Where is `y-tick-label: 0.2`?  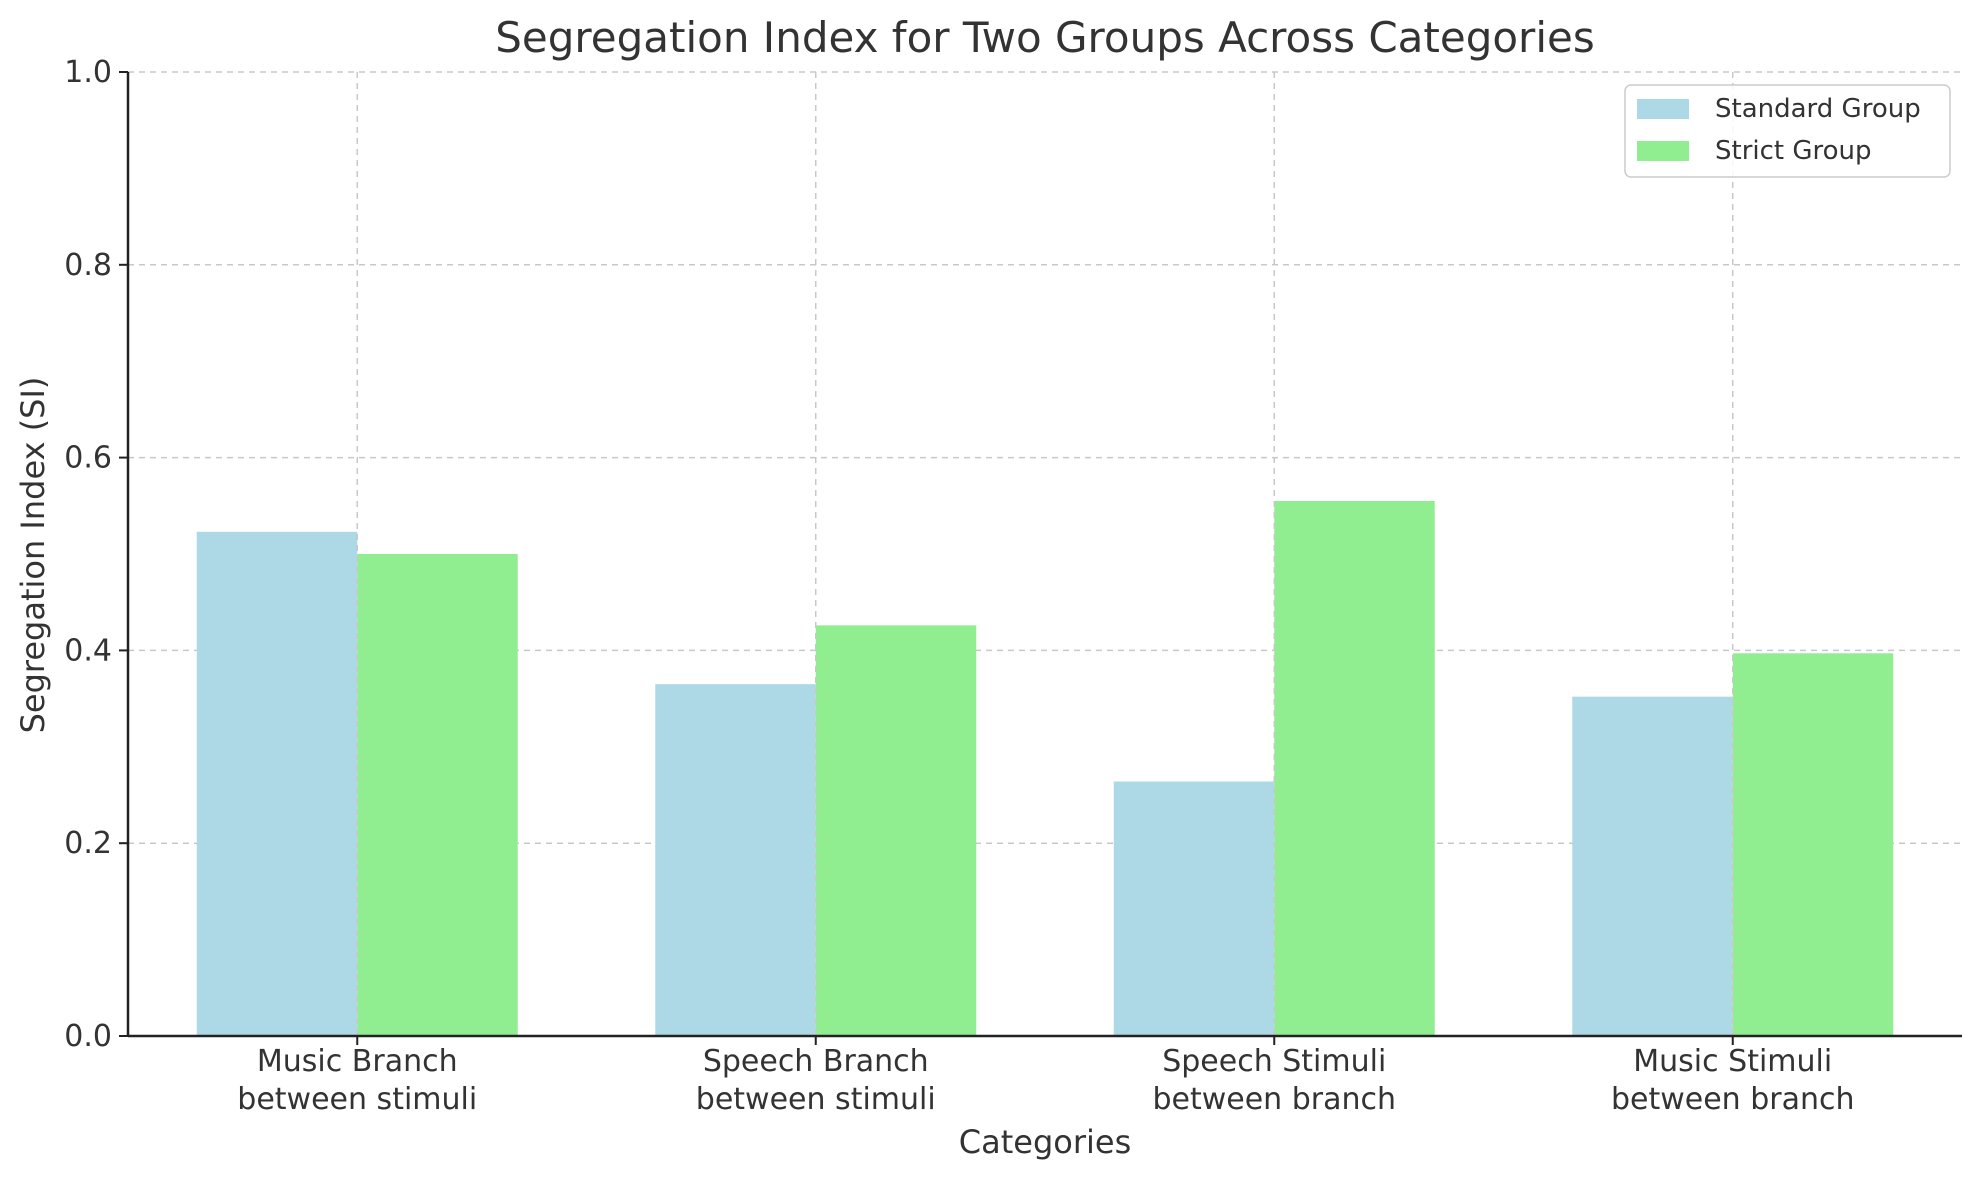
y-tick-label: 0.2 is located at coordinates (88, 843).